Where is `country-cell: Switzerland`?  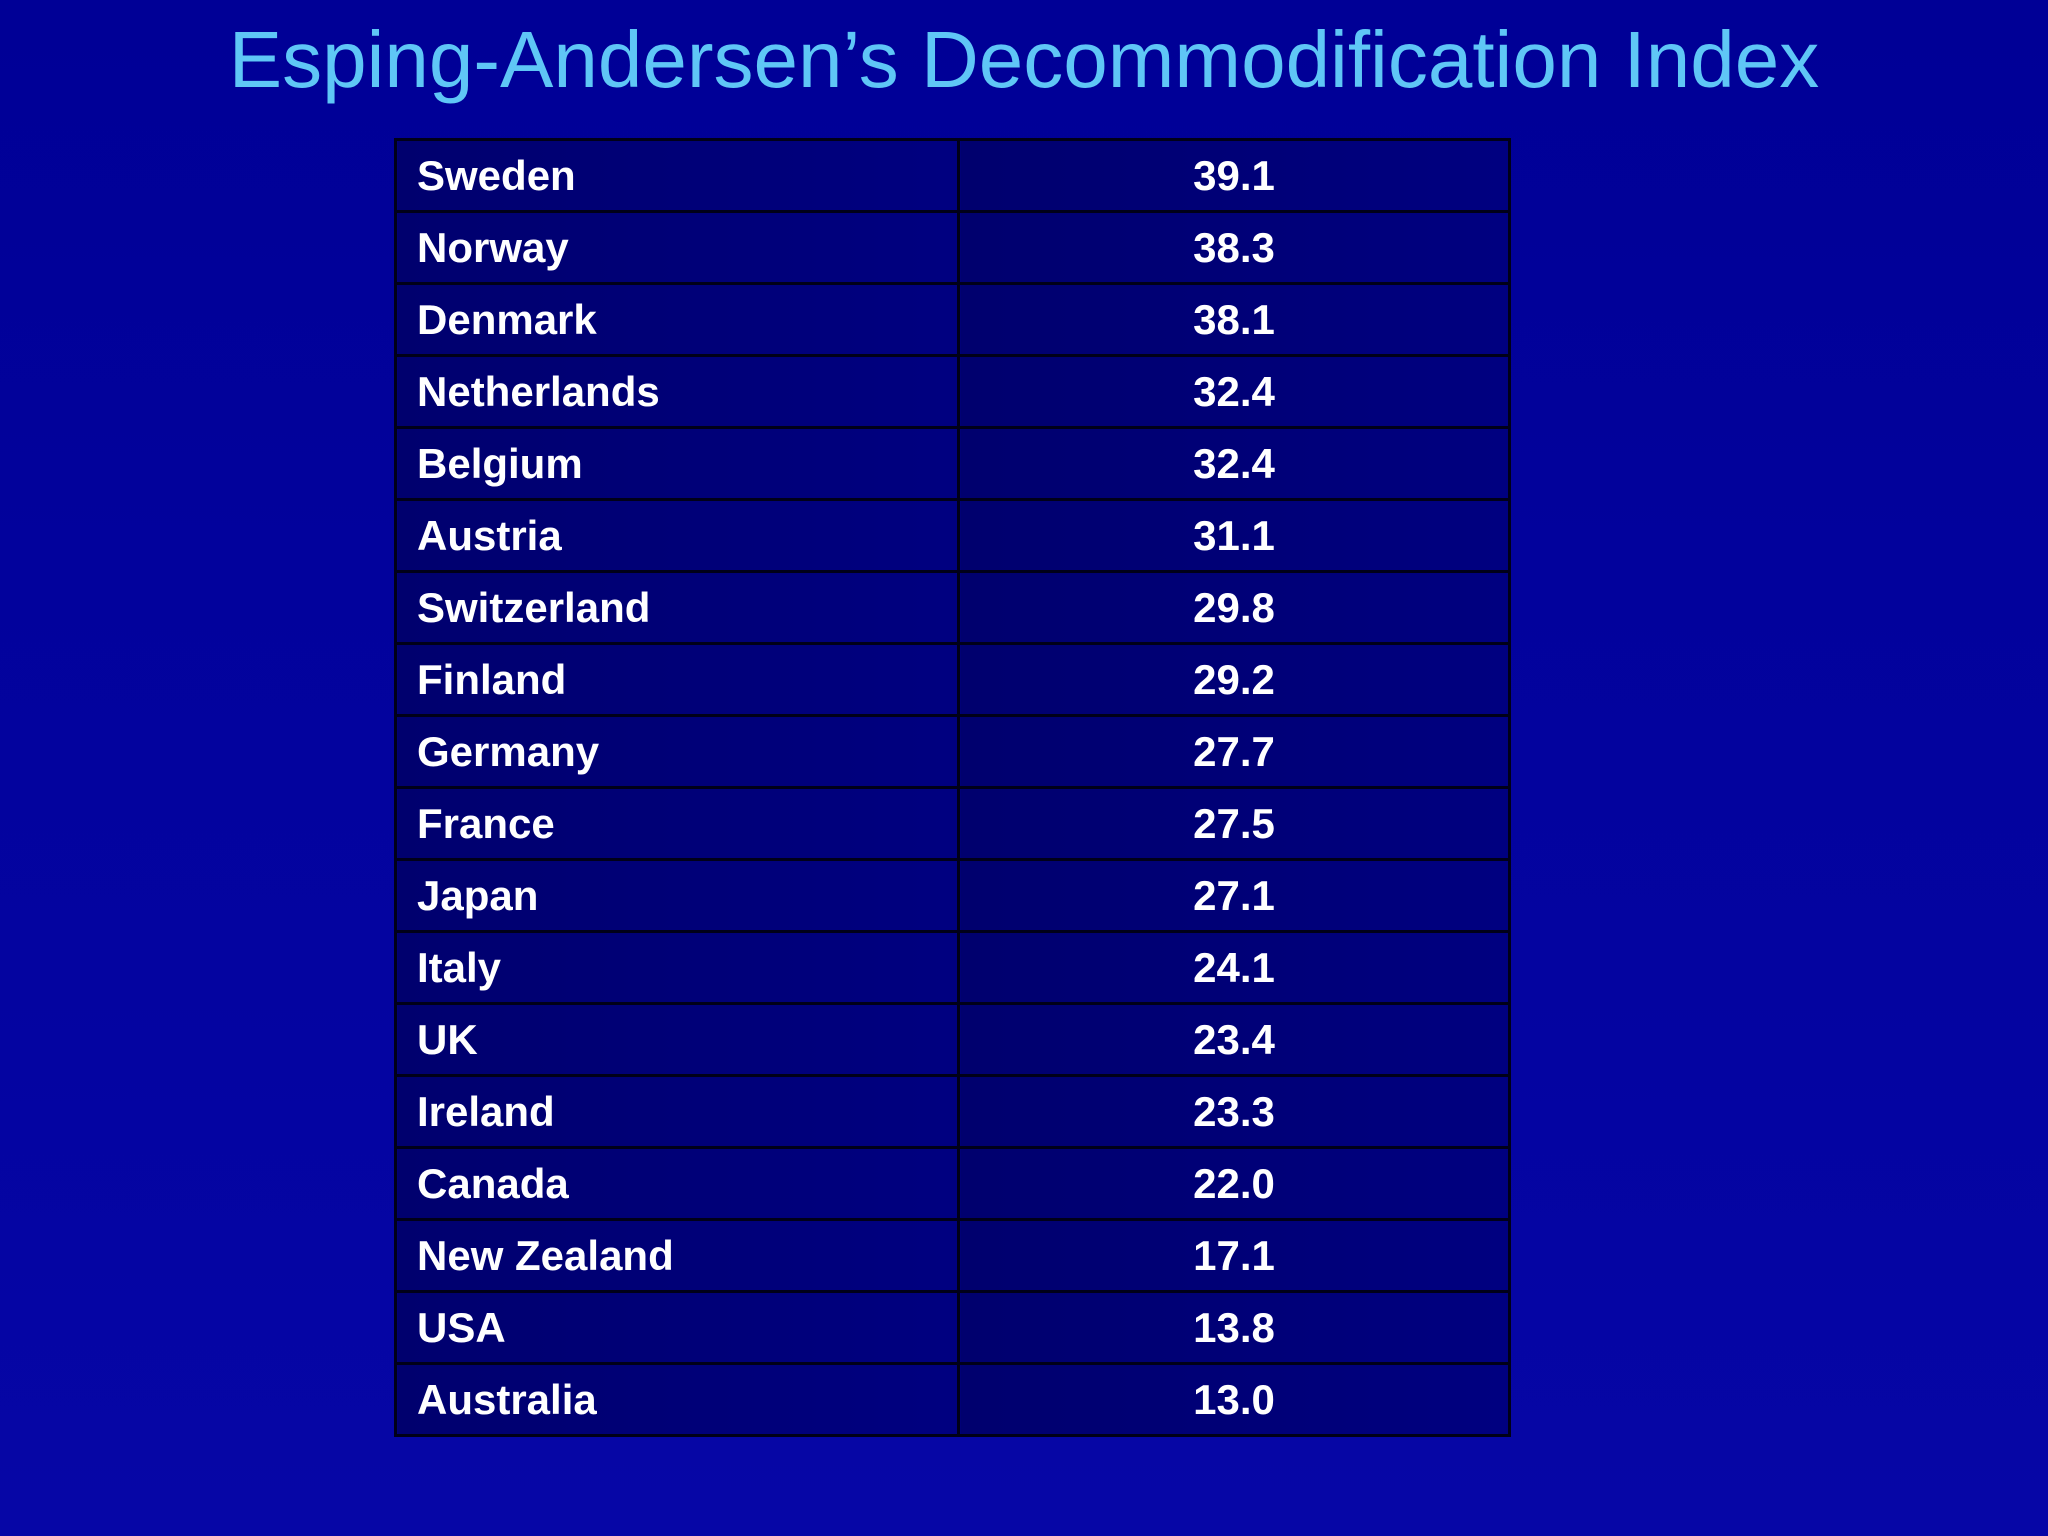 country-cell: Switzerland is located at coordinates (677, 607).